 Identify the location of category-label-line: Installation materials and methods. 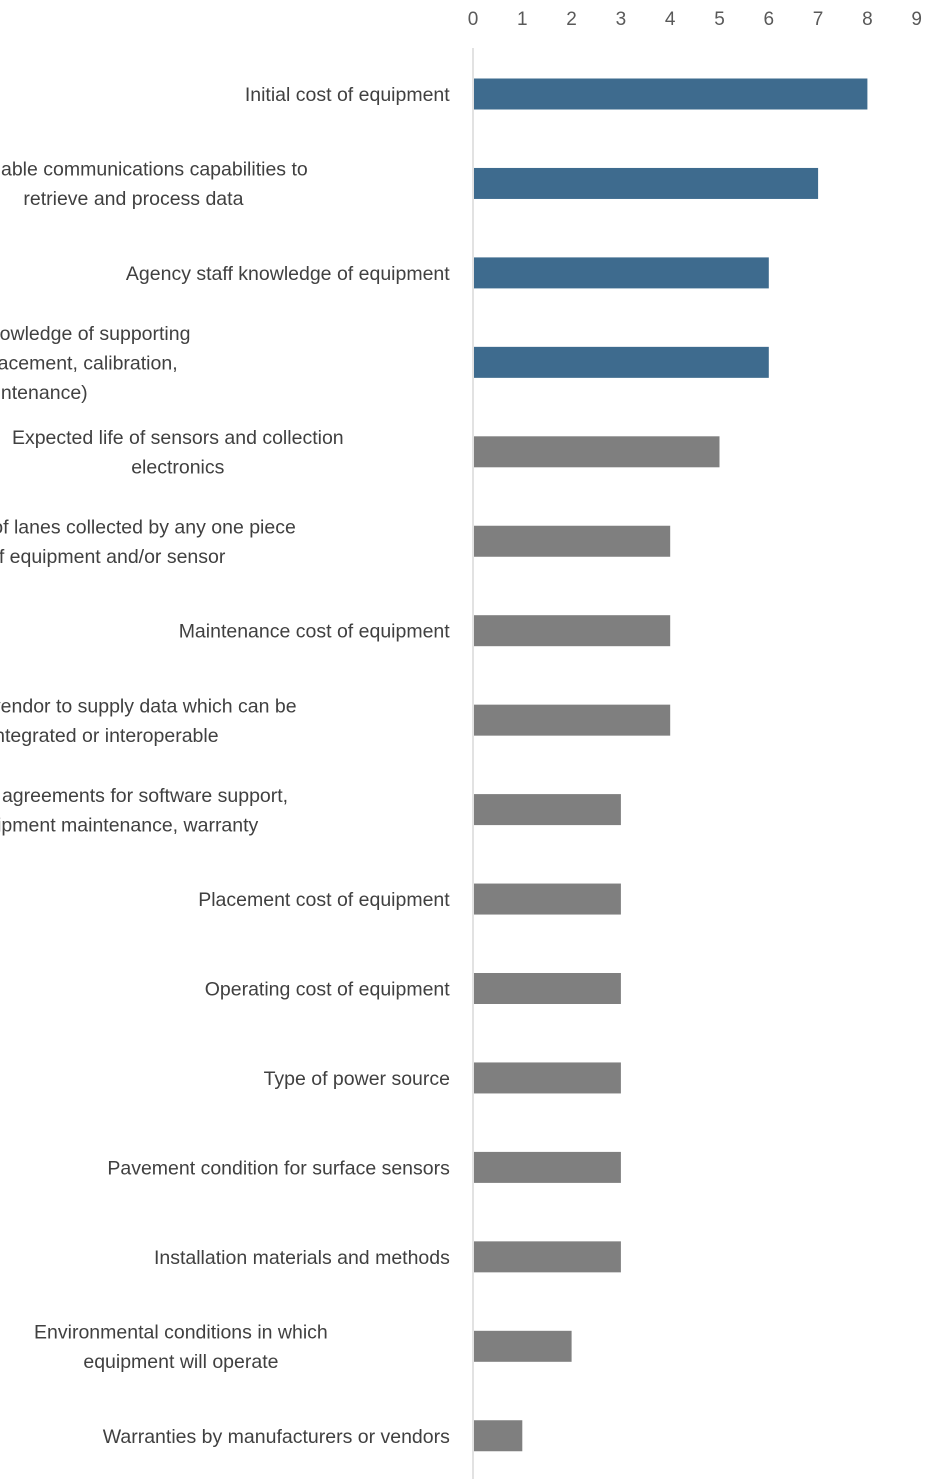
(302, 1258).